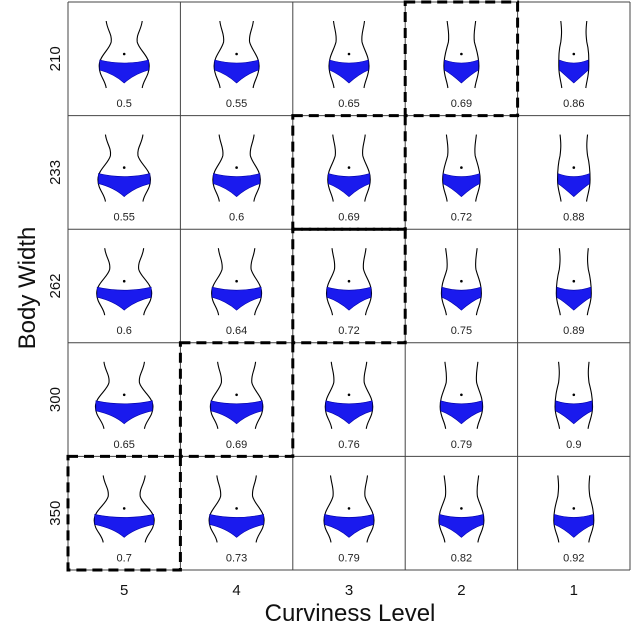 Image resolution: width=640 pixels, height=640 pixels. I want to click on body-width-label: 350, so click(55, 513).